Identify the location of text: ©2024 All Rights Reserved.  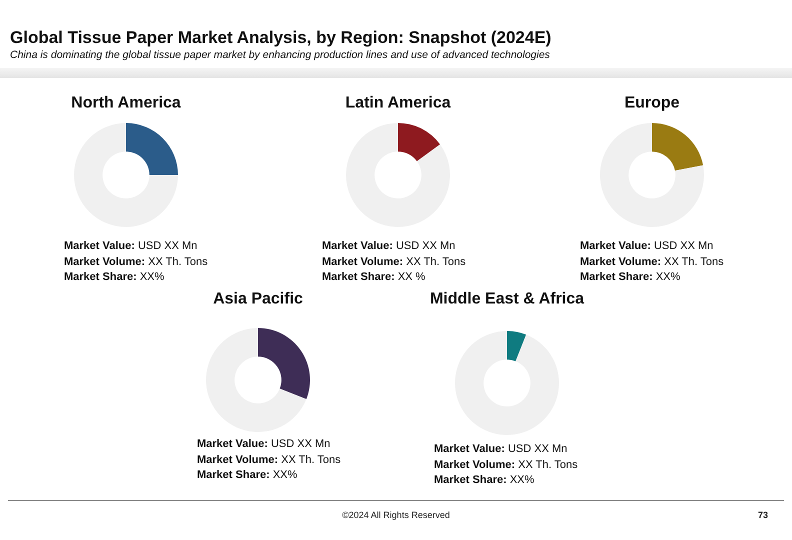
(396, 515).